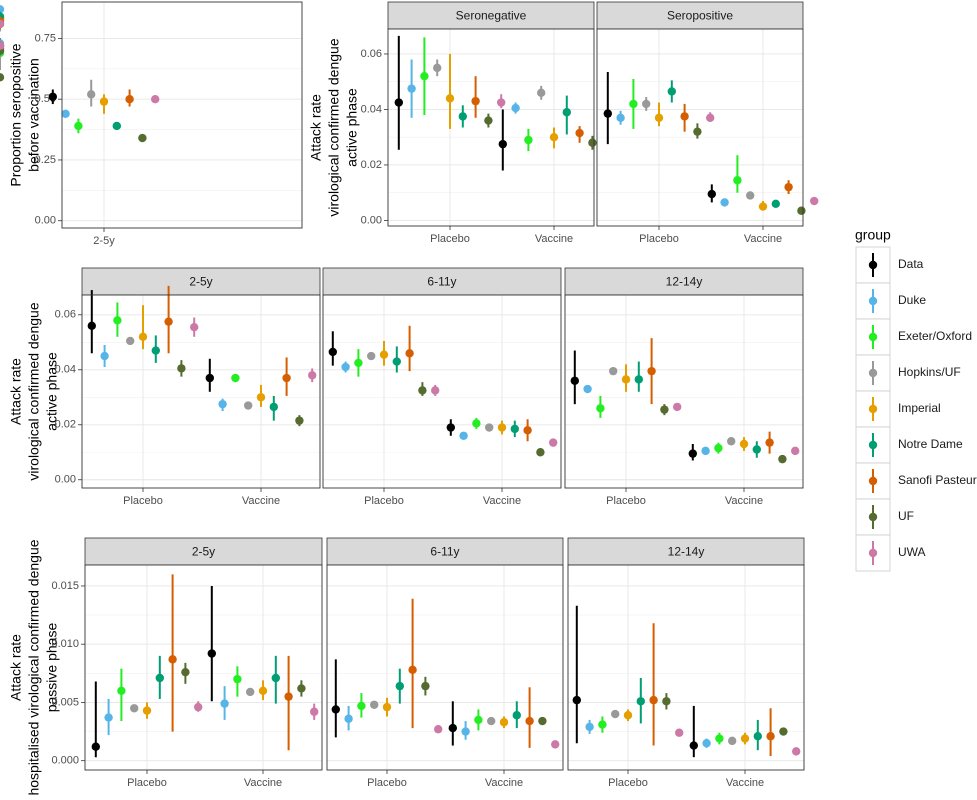  What do you see at coordinates (628, 783) in the screenshot?
I see `x-tick-label: Placebo` at bounding box center [628, 783].